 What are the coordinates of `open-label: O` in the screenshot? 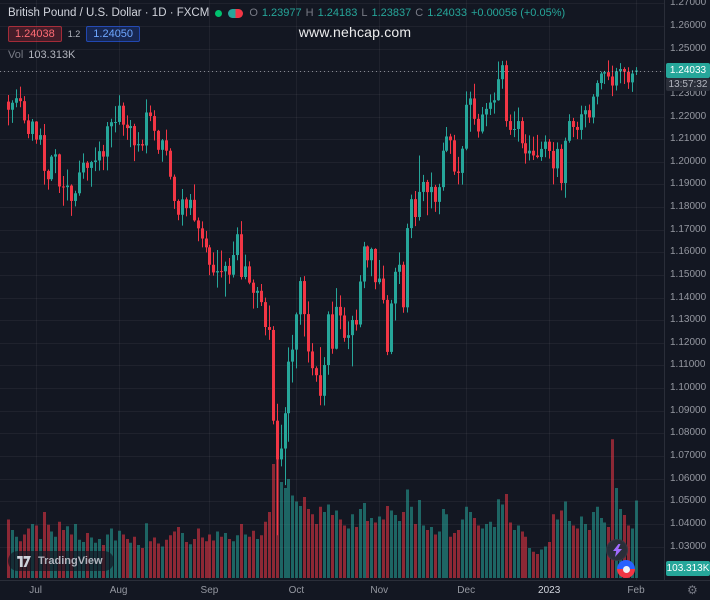 It's located at (253, 13).